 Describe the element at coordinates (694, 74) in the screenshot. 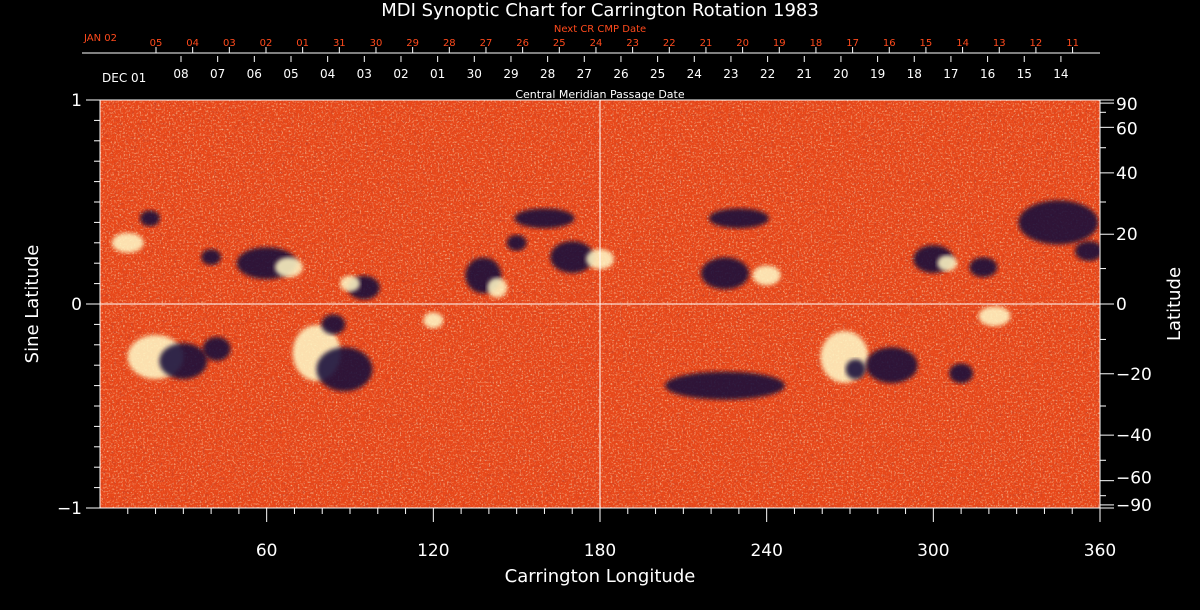

I see `cmp-date-label: 24` at that location.